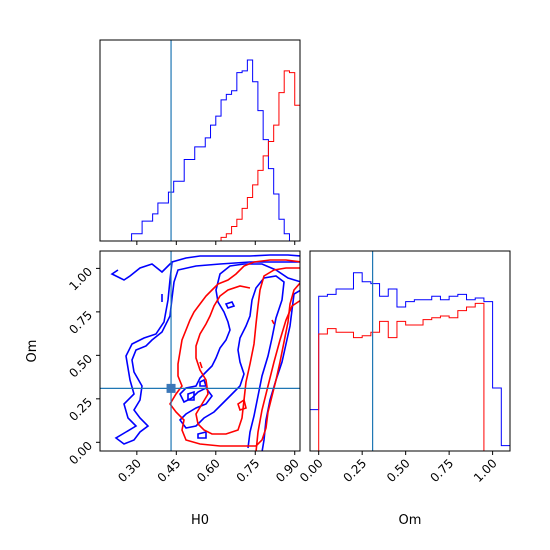  I want to click on x-axis-label-om: Om, so click(410, 520).